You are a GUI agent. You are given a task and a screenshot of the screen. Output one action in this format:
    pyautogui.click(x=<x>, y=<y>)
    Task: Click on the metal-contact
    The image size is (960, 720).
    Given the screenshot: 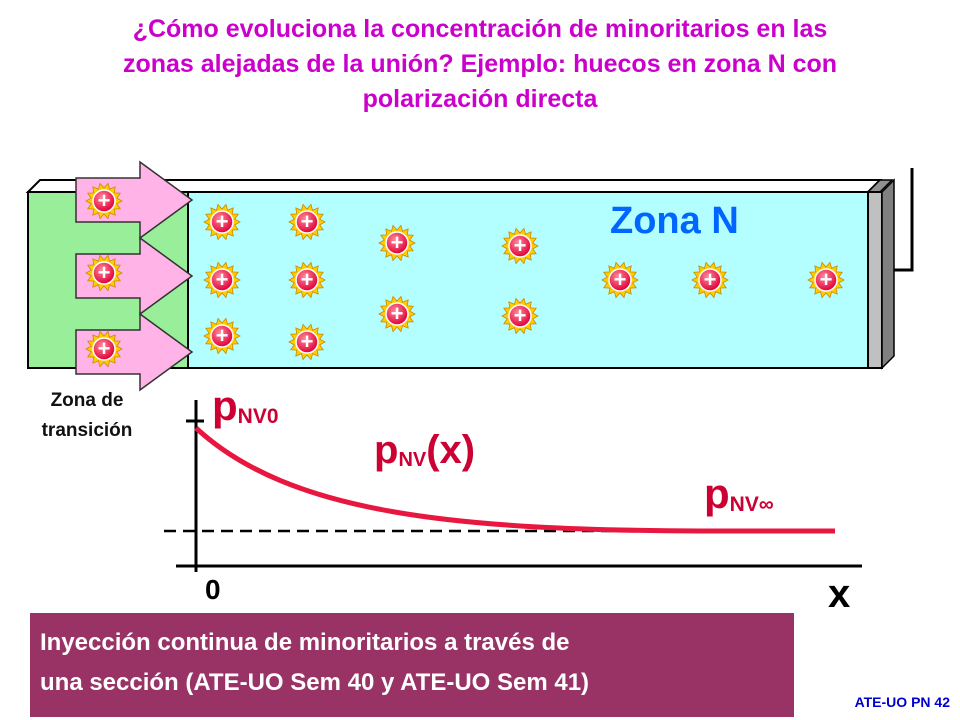 What is the action you would take?
    pyautogui.click(x=875, y=280)
    